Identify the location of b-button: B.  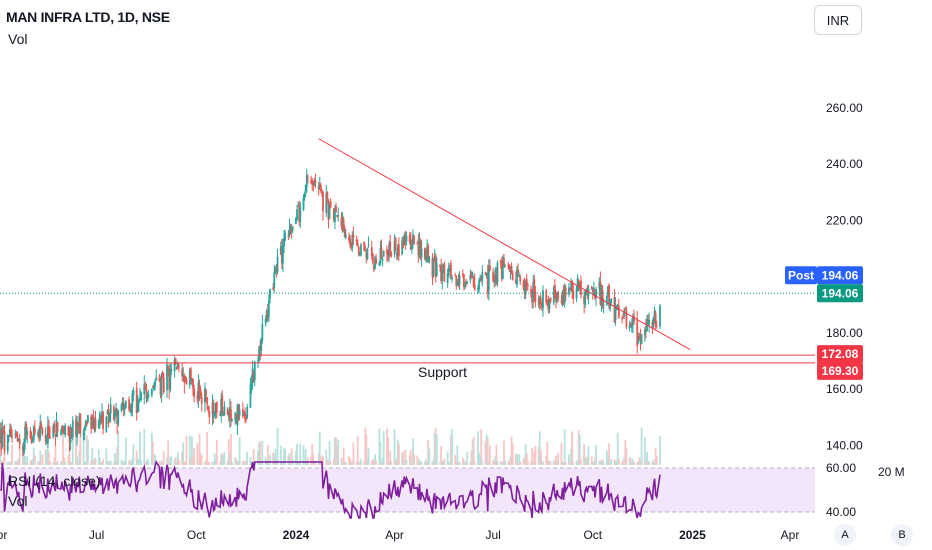
(902, 535).